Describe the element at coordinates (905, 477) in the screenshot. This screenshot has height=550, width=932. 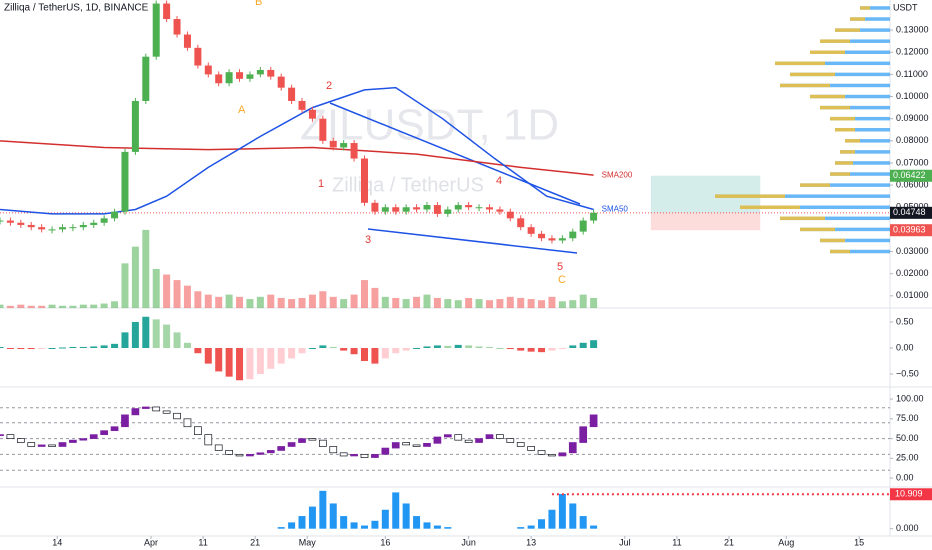
I see `y-tick-label: 0.00` at that location.